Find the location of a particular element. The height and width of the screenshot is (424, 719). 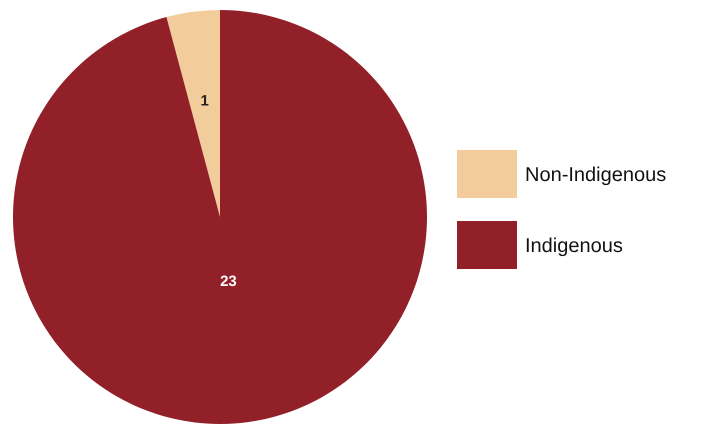

legend-label: Indigenous is located at coordinates (574, 246).